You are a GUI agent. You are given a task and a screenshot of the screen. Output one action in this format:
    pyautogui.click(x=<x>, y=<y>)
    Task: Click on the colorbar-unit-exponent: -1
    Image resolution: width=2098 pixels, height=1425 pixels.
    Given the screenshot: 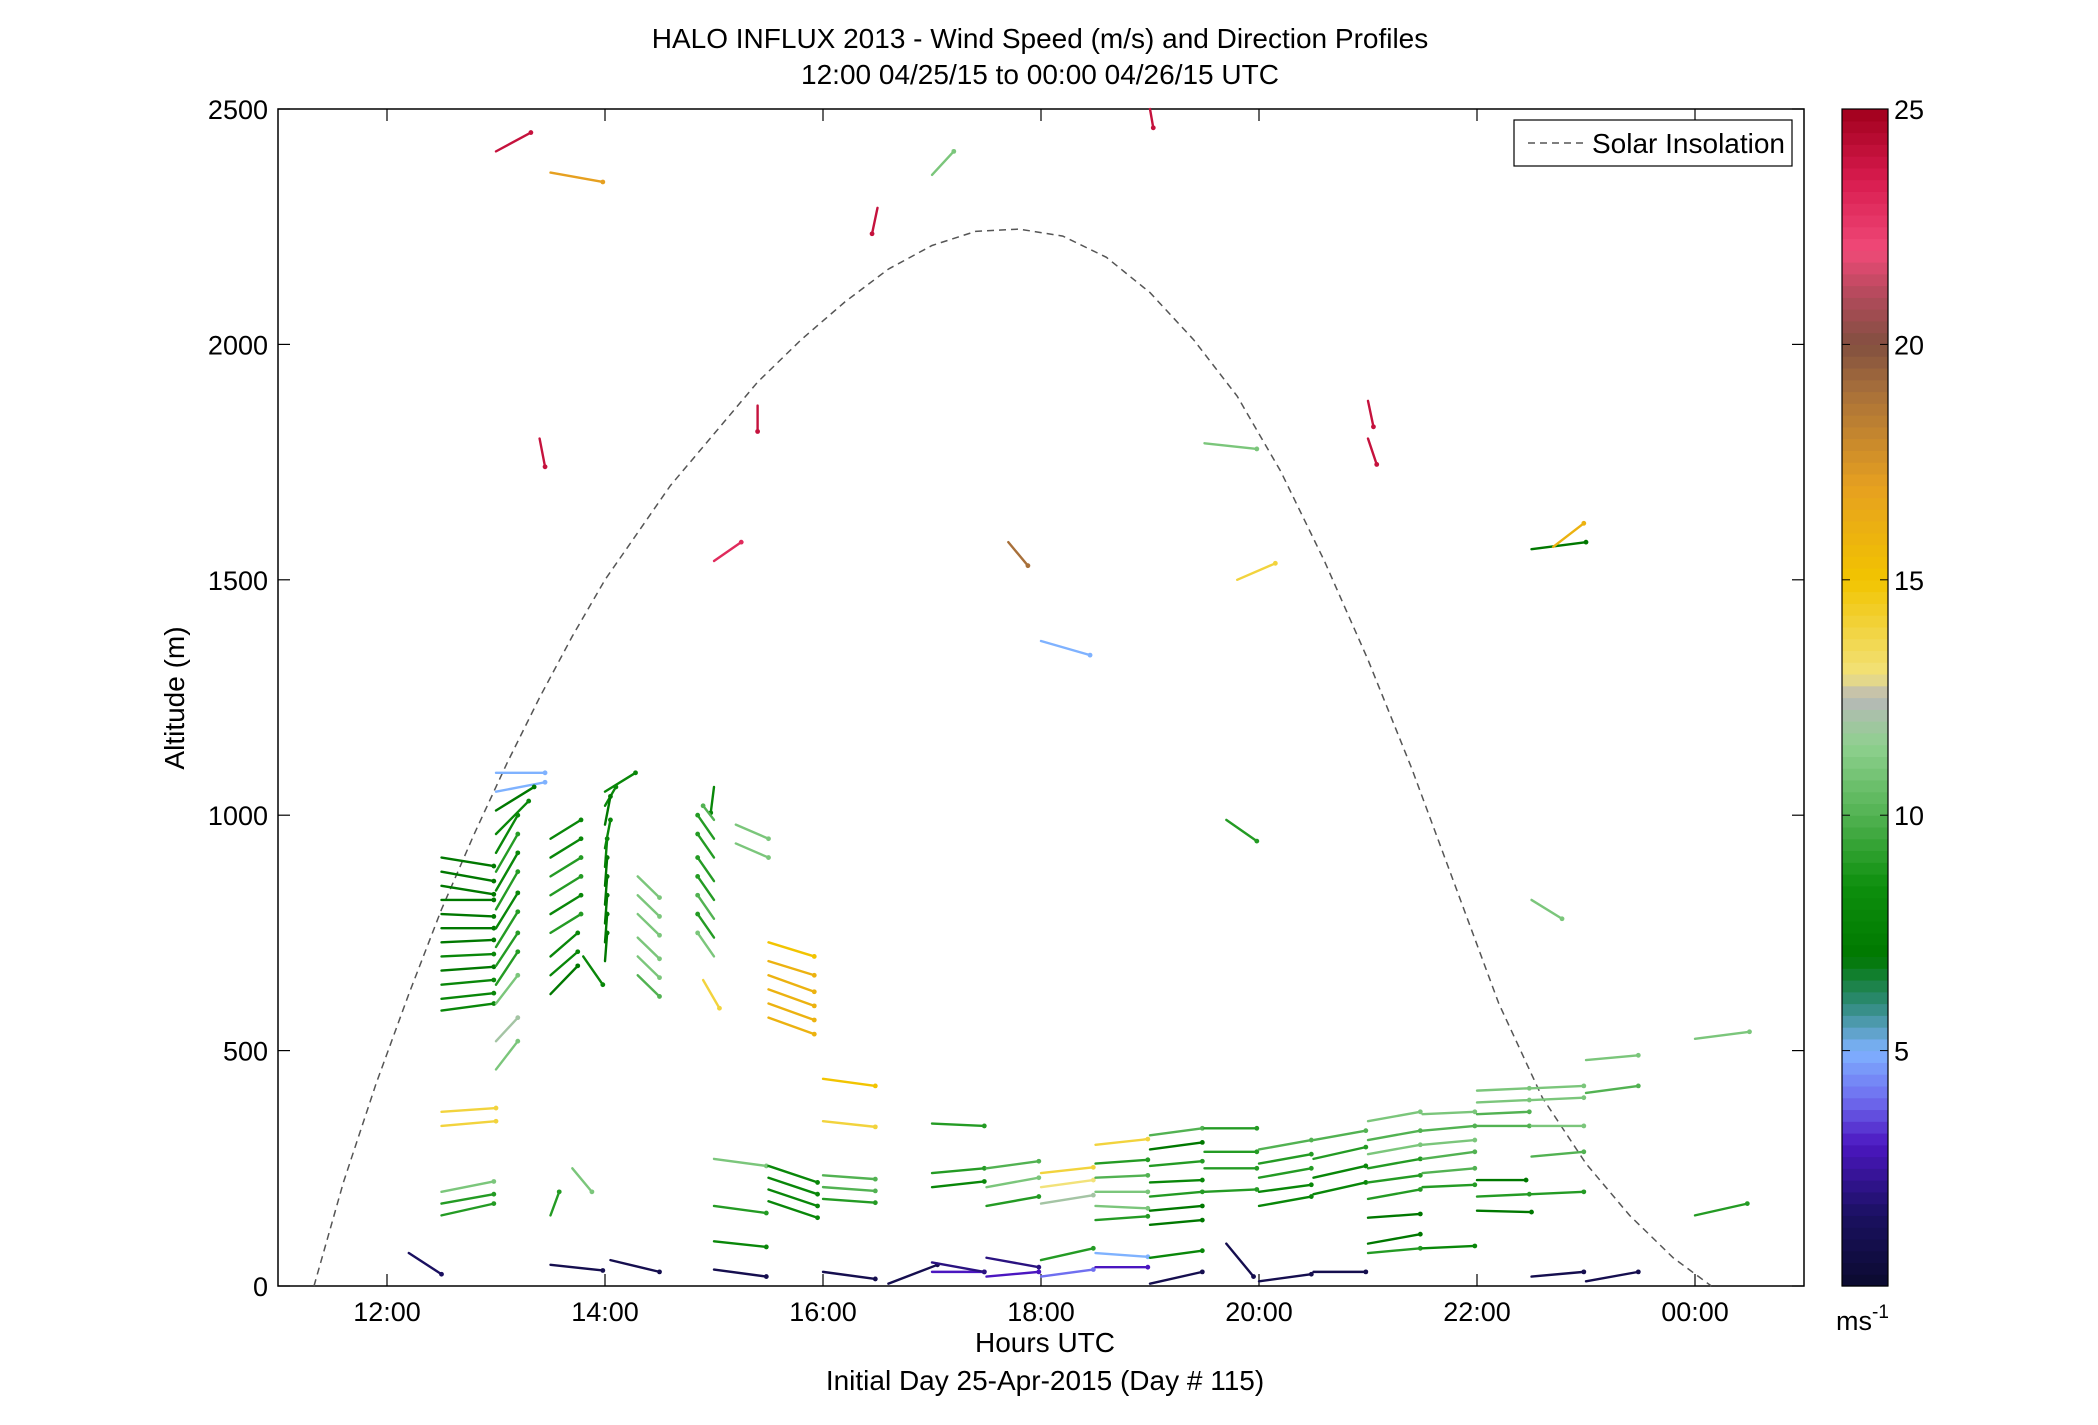 What is the action you would take?
    pyautogui.click(x=1880, y=1312)
    